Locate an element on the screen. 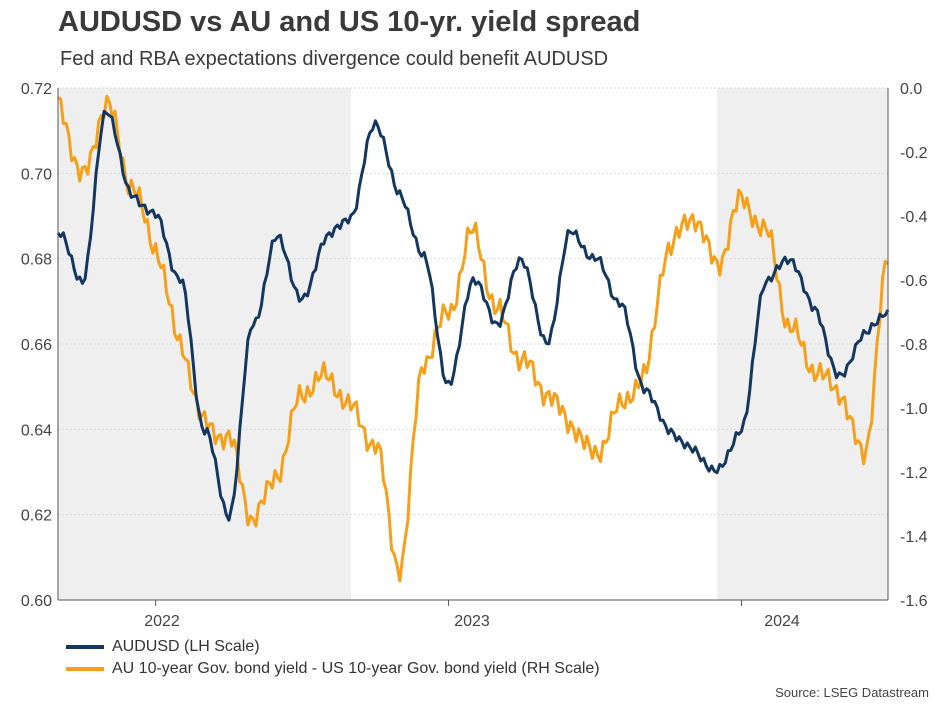  right-tick-label: -1.4 is located at coordinates (914, 537).